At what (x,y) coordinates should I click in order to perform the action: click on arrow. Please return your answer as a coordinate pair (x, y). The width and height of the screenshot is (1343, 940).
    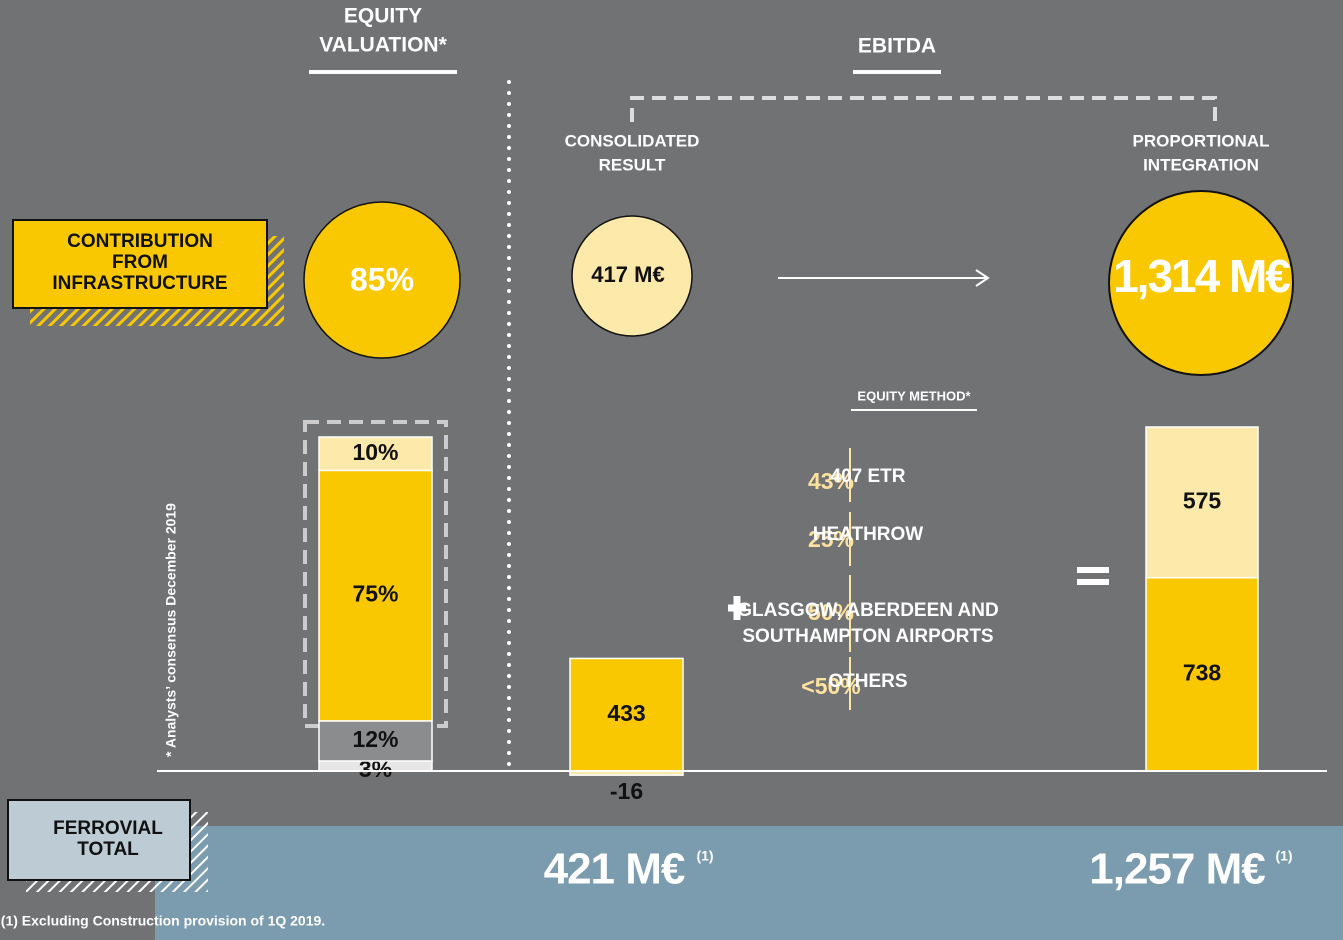
    Looking at the image, I should click on (884, 278).